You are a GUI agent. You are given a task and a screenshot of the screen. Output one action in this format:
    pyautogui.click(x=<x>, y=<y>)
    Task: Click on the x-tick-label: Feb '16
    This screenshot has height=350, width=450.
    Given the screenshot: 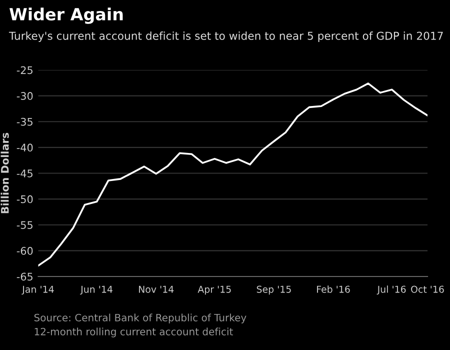 What is the action you would take?
    pyautogui.click(x=333, y=289)
    